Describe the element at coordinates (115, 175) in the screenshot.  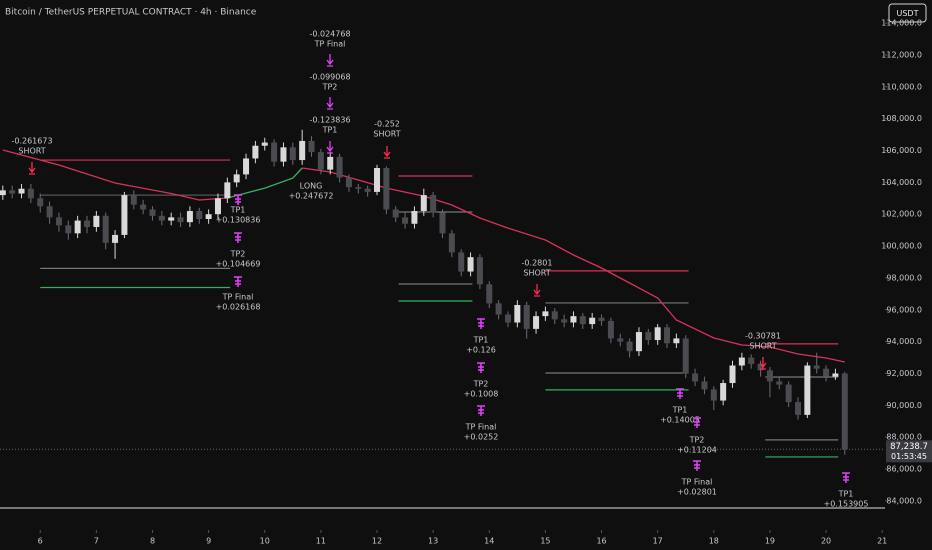
I see `ma-line` at that location.